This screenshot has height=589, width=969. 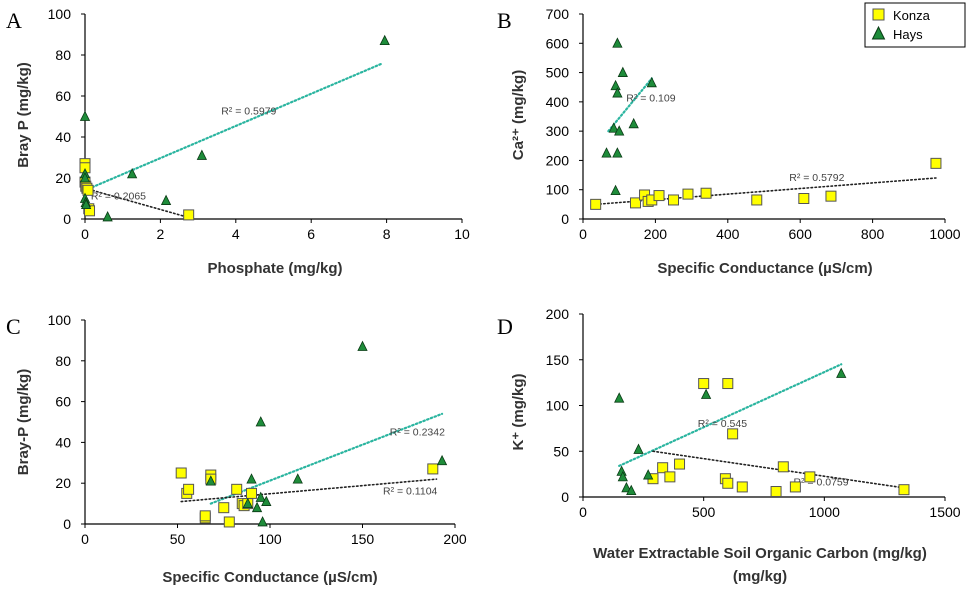 I want to click on panel-c-x-tick-label: 100, so click(x=270, y=539).